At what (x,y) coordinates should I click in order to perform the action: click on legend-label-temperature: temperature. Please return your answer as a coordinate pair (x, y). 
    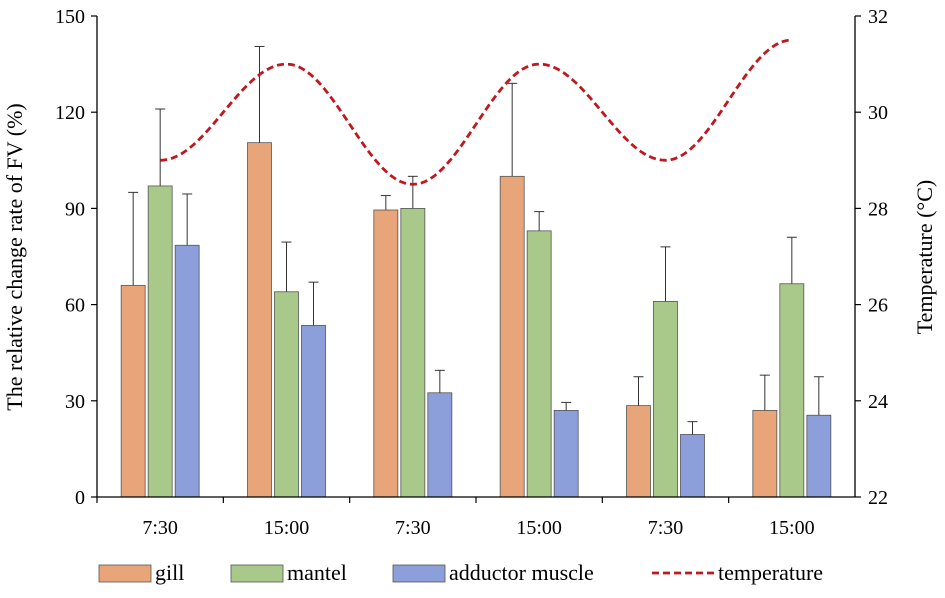
    Looking at the image, I should click on (770, 572).